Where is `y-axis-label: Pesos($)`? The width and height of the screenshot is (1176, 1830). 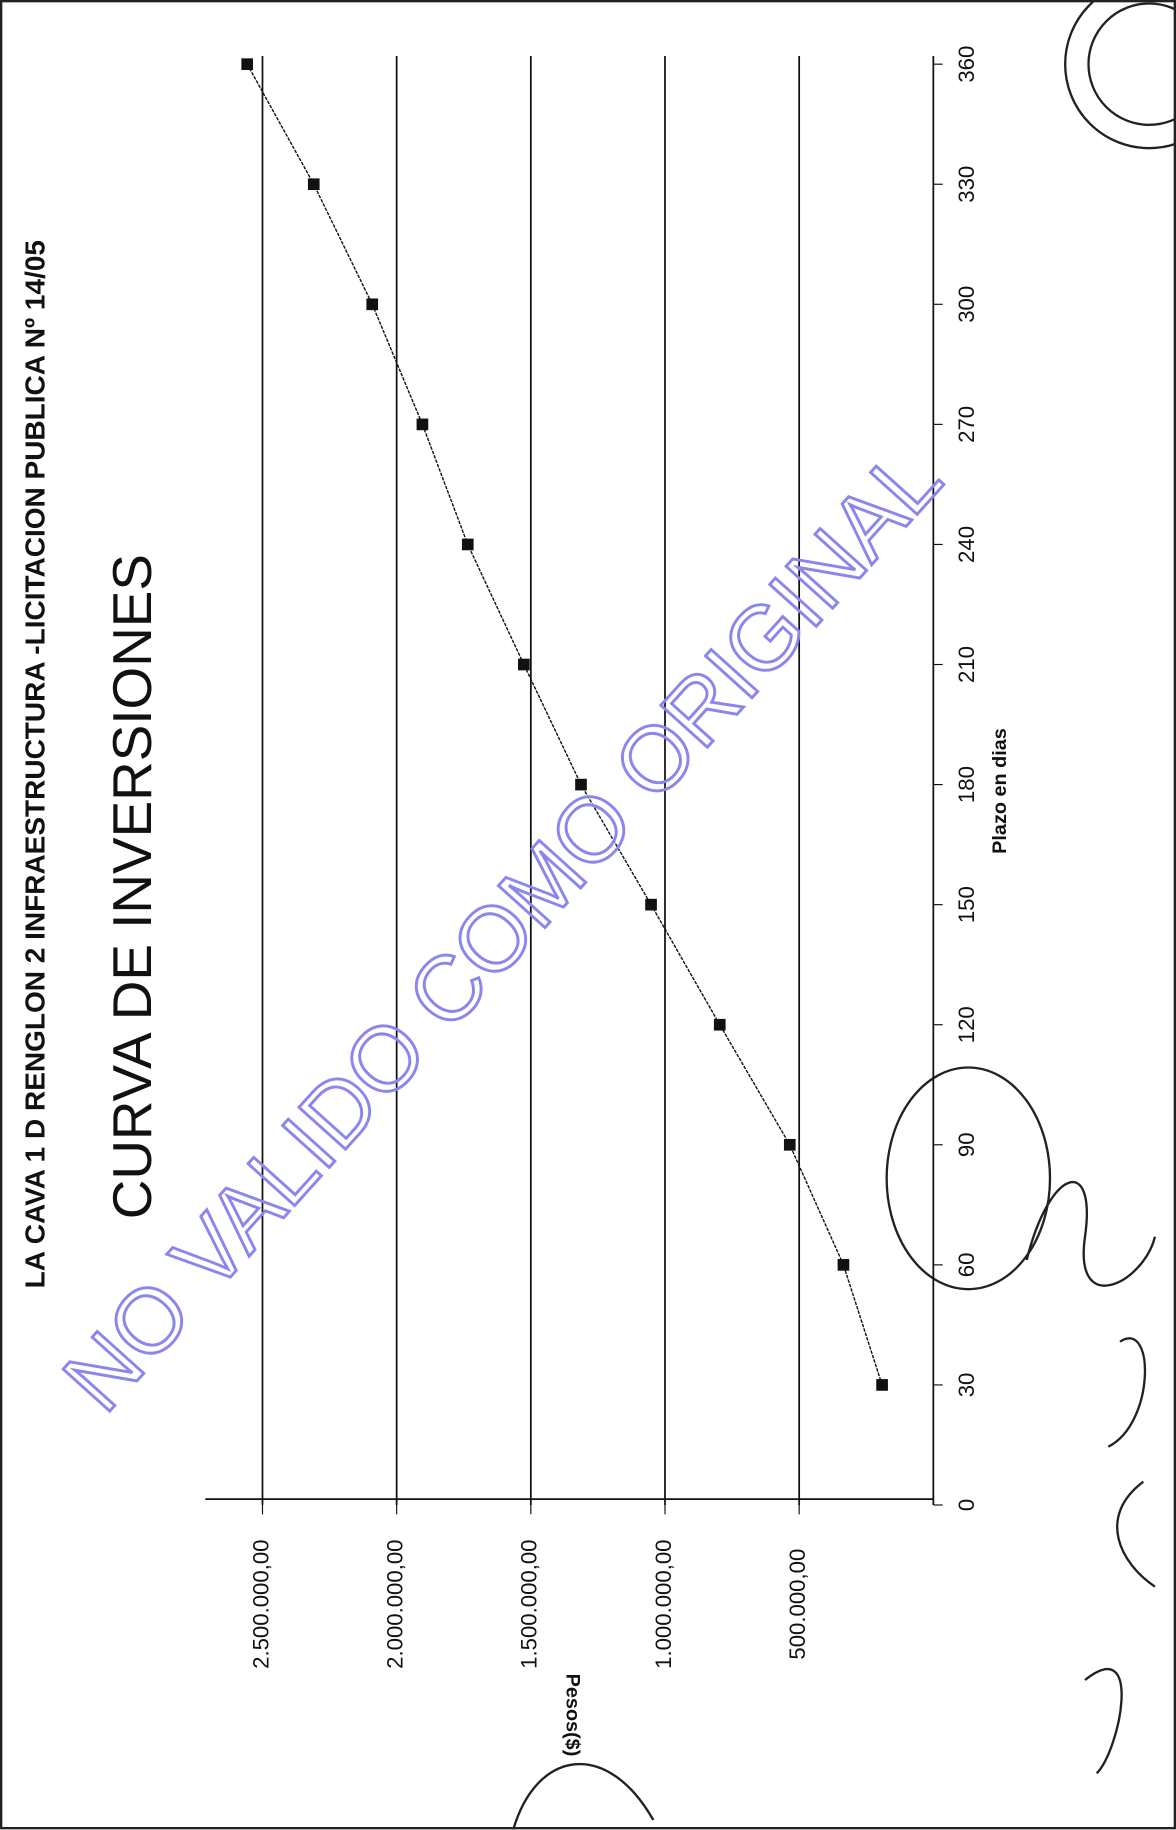 y-axis-label: Pesos($) is located at coordinates (572, 1715).